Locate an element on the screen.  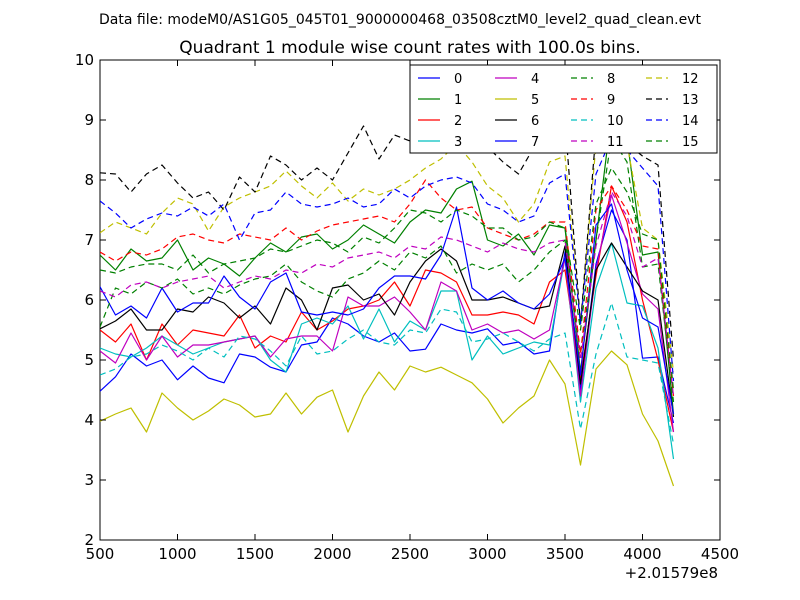
x-tick-label: 500 is located at coordinates (100, 554).